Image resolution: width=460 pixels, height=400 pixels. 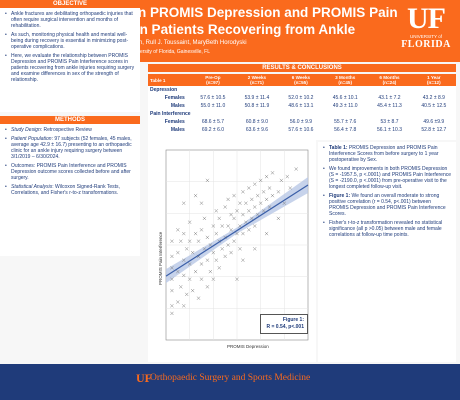 I want to click on row-label: Males, so click(x=177, y=106).